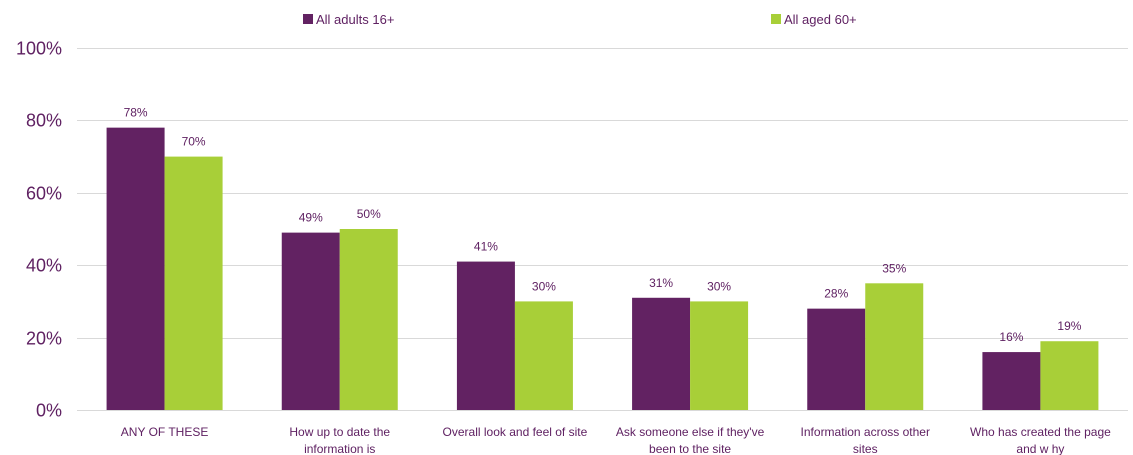 This screenshot has width=1133, height=455. Describe the element at coordinates (865, 448) in the screenshot. I see `x-category-label-line: sites` at that location.